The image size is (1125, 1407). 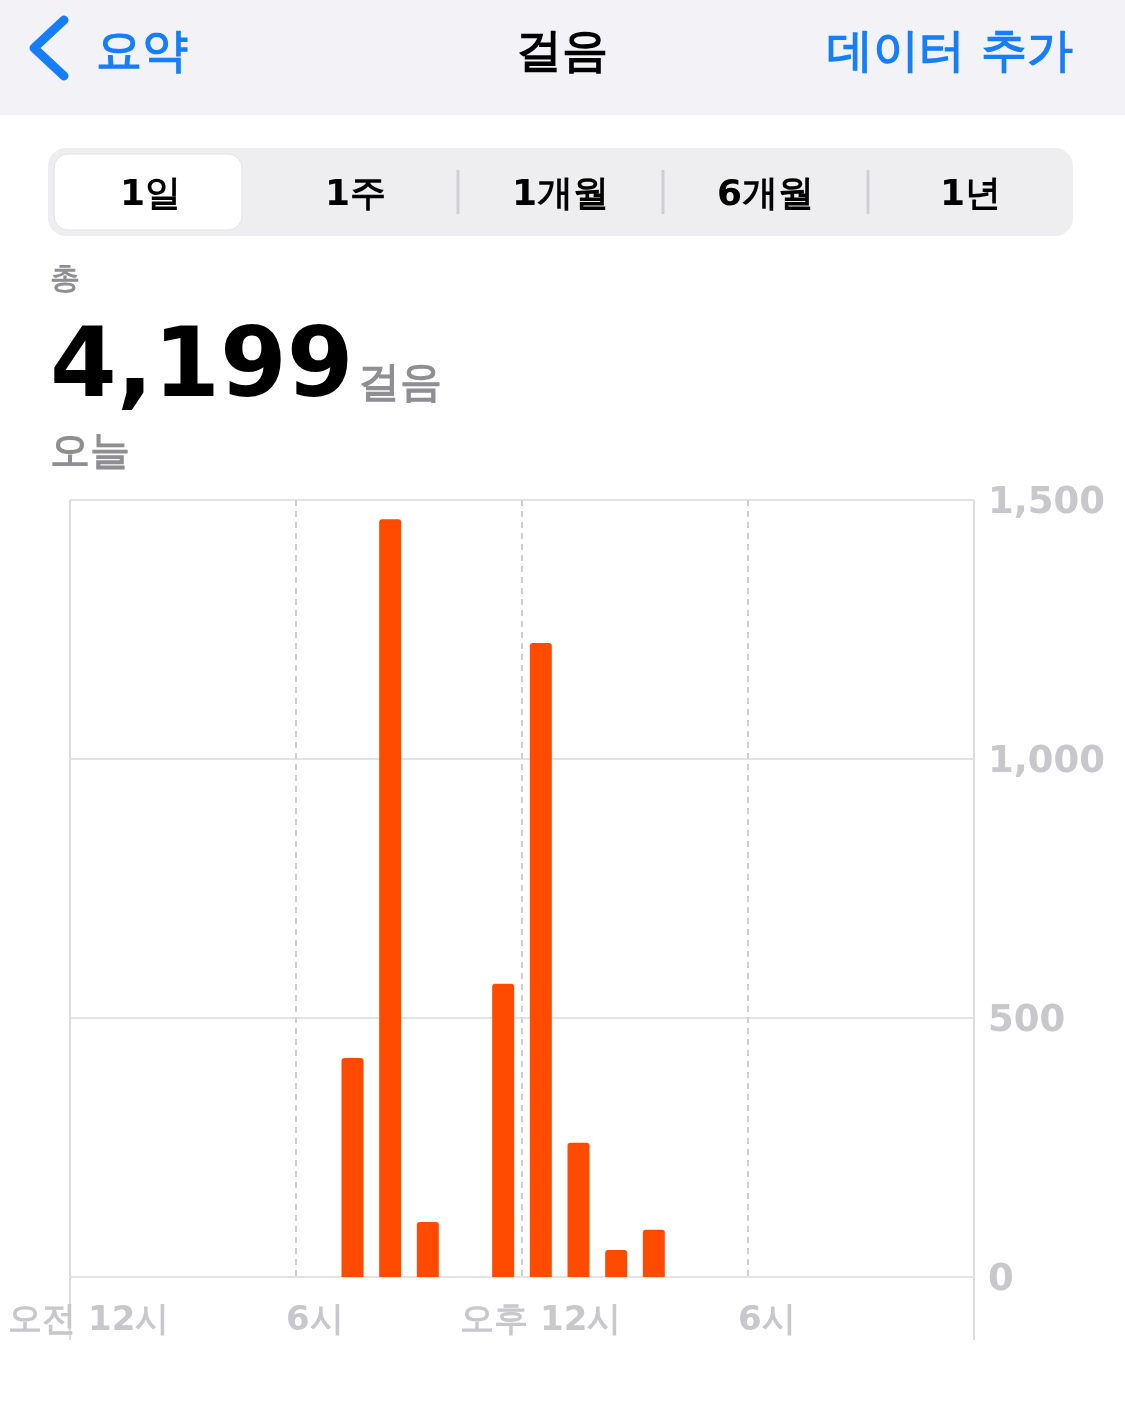 What do you see at coordinates (949, 50) in the screenshot?
I see `text: 데이터 추가` at bounding box center [949, 50].